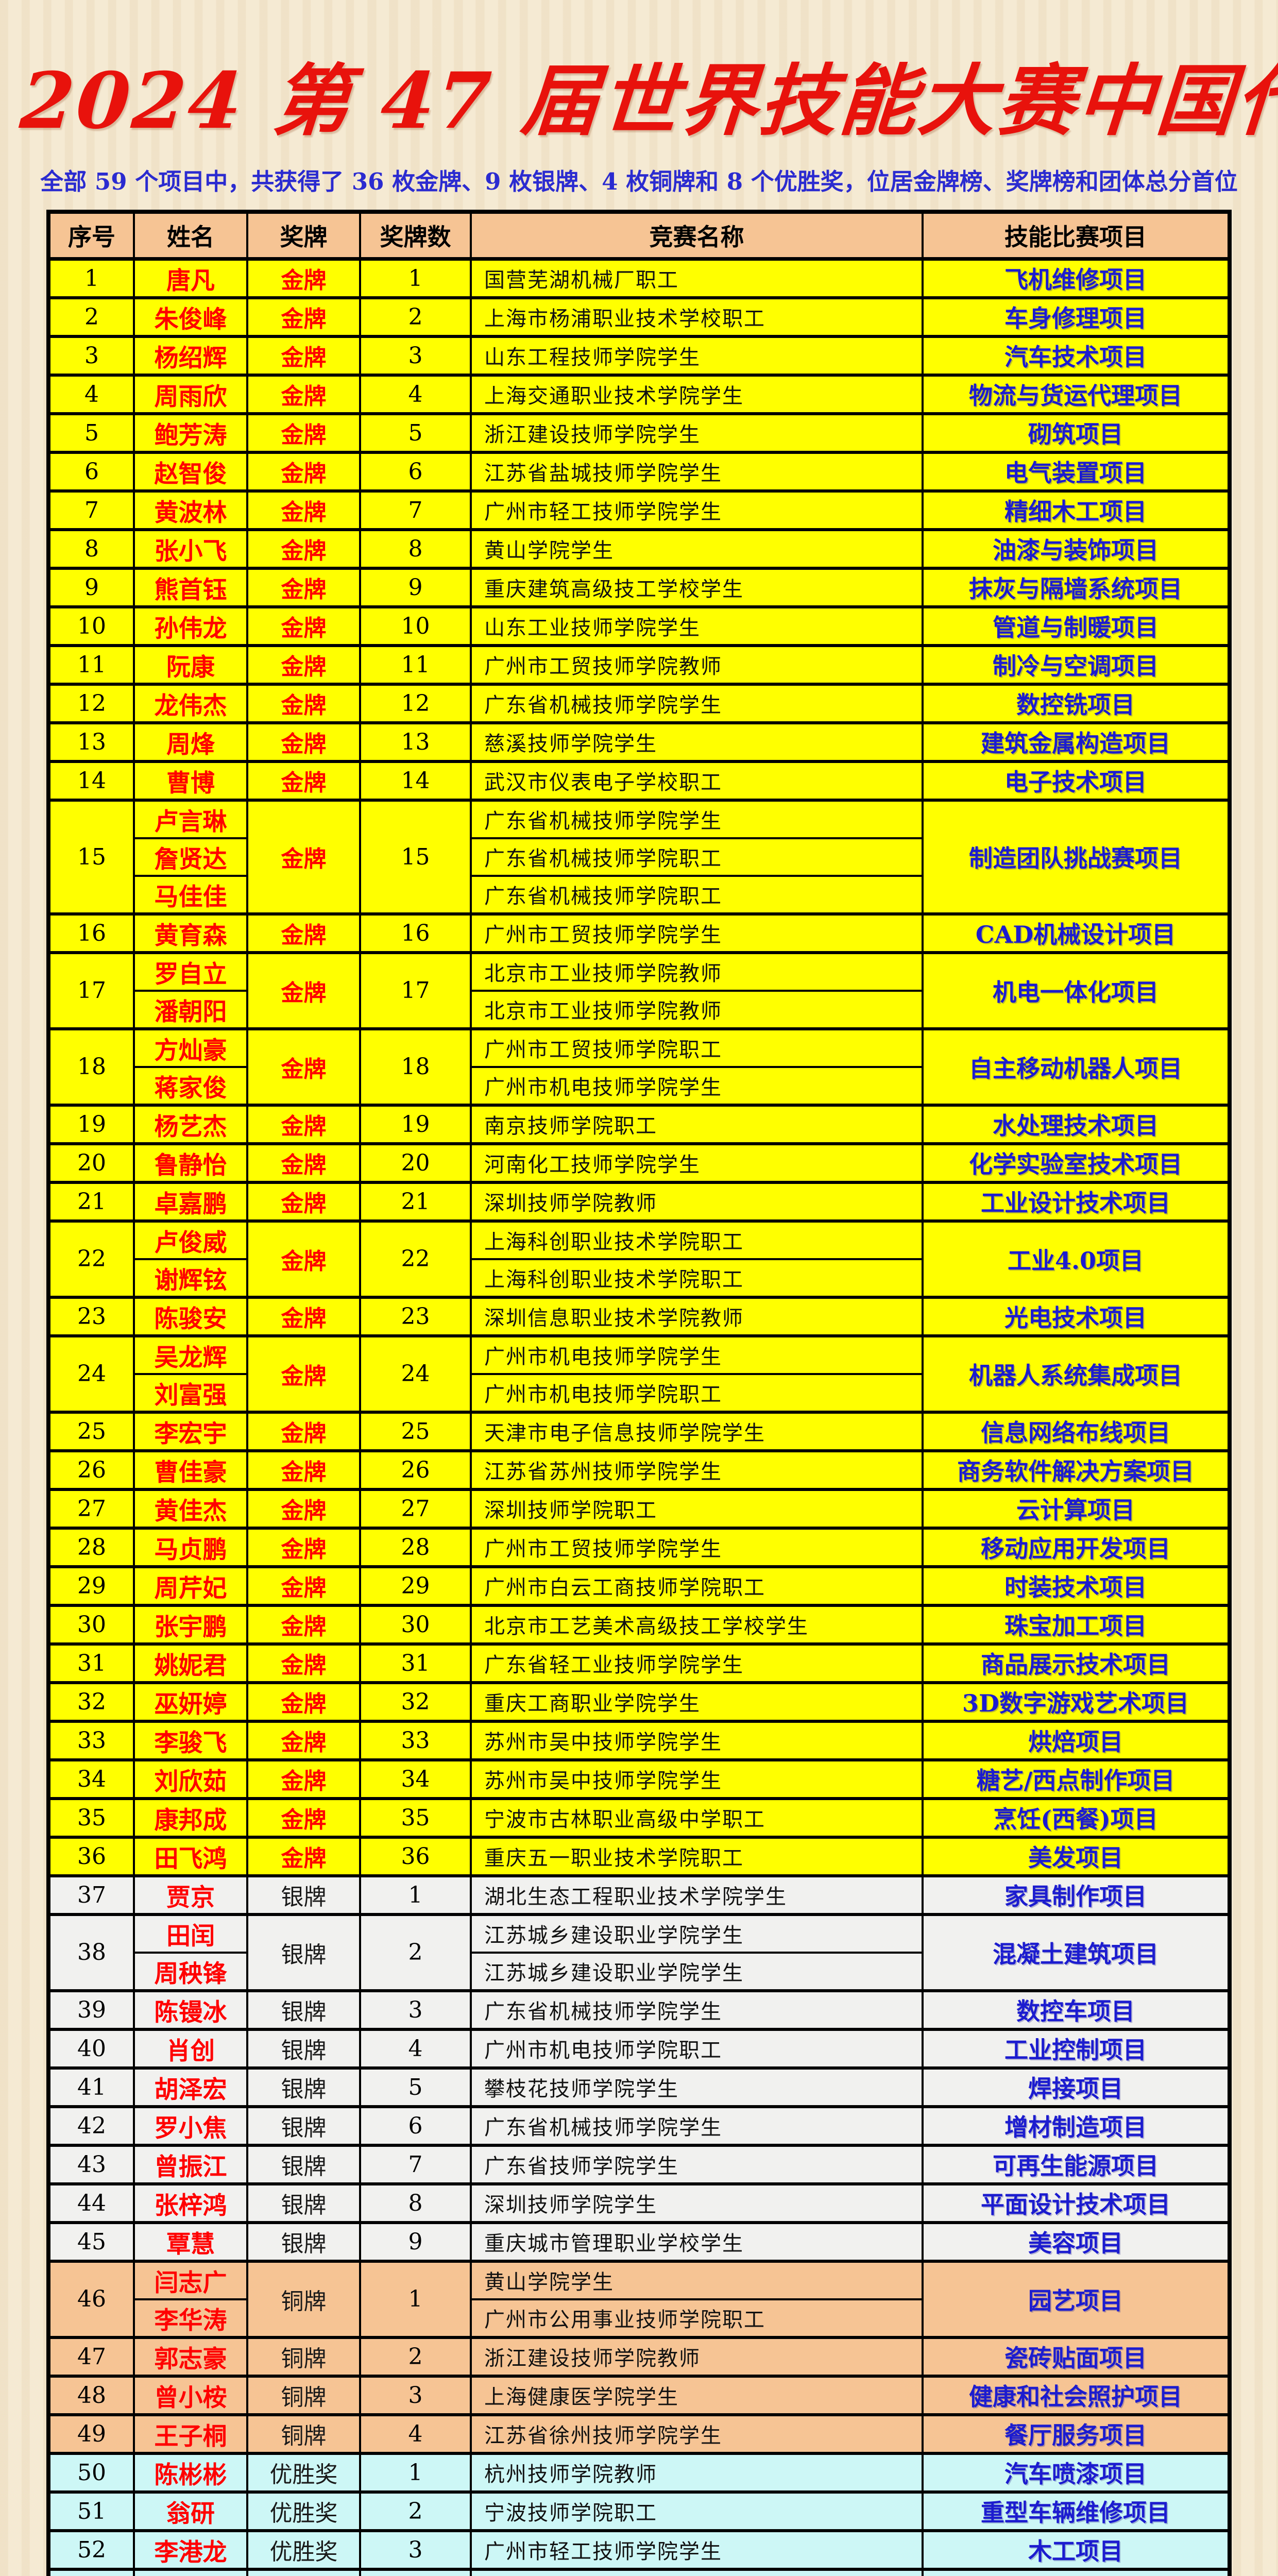 The image size is (1278, 2576). What do you see at coordinates (697, 1085) in the screenshot?
I see `organization-cell: 广州市机电技师学院学生` at bounding box center [697, 1085].